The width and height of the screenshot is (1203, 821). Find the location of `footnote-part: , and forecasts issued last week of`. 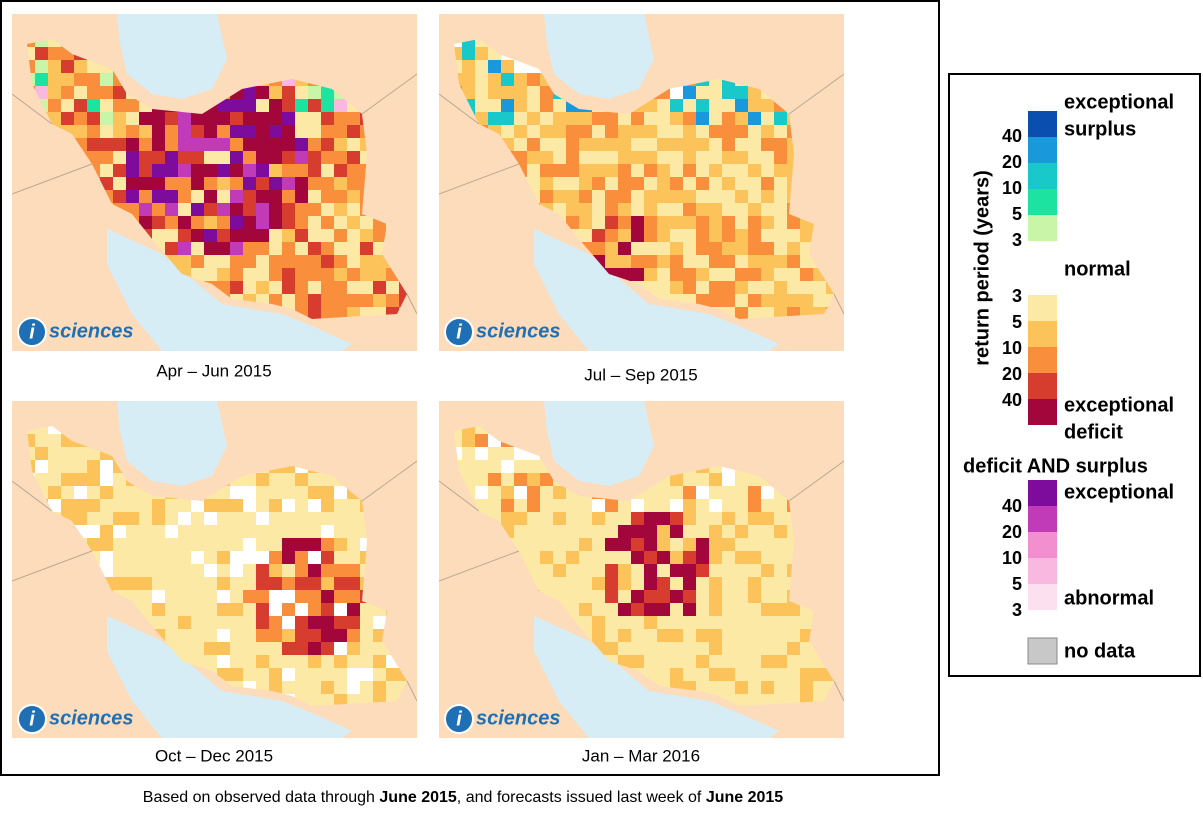

footnote-part: , and forecasts issued last week of is located at coordinates (581, 797).